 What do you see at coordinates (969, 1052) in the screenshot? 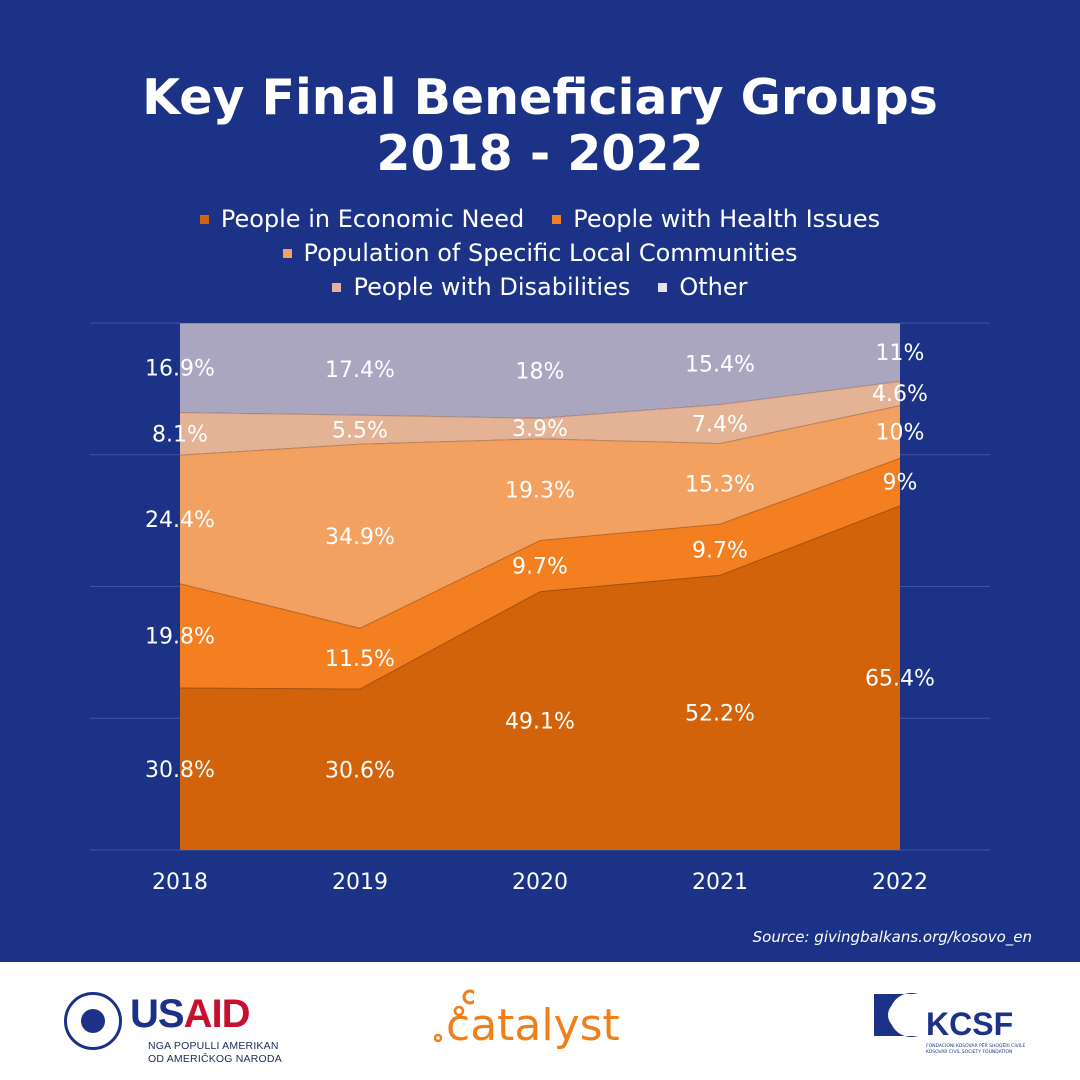
I see `kcsf-tagline-2: KOSOVAR CIVIL SOCIETY FOUNDATION` at bounding box center [969, 1052].